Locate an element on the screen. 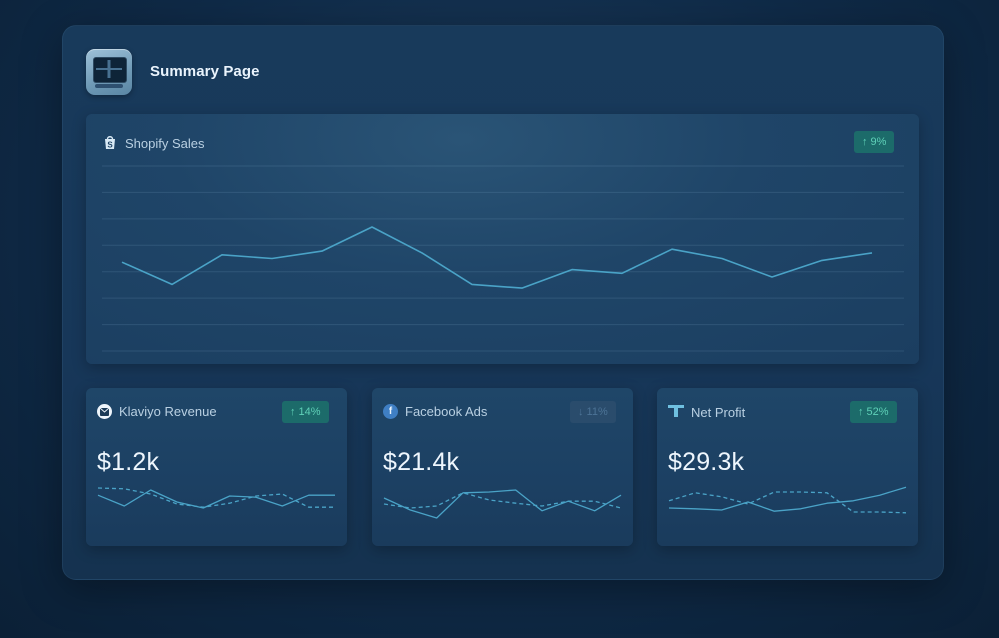  svg-text: S is located at coordinates (110, 145).